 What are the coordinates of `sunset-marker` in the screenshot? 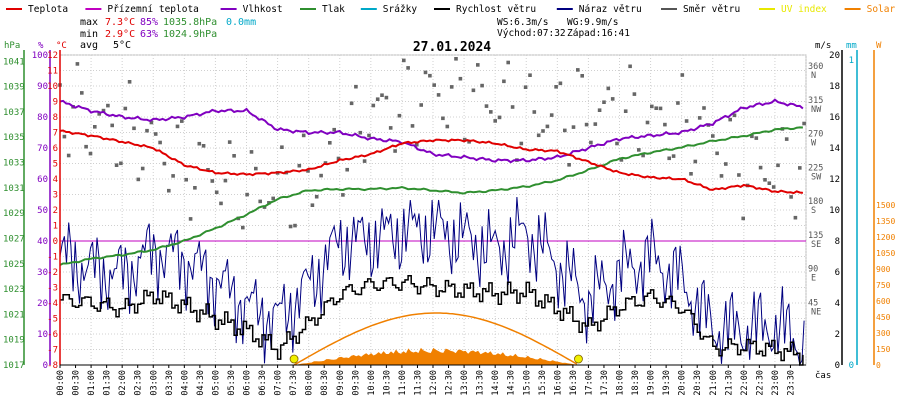 It's located at (578, 359).